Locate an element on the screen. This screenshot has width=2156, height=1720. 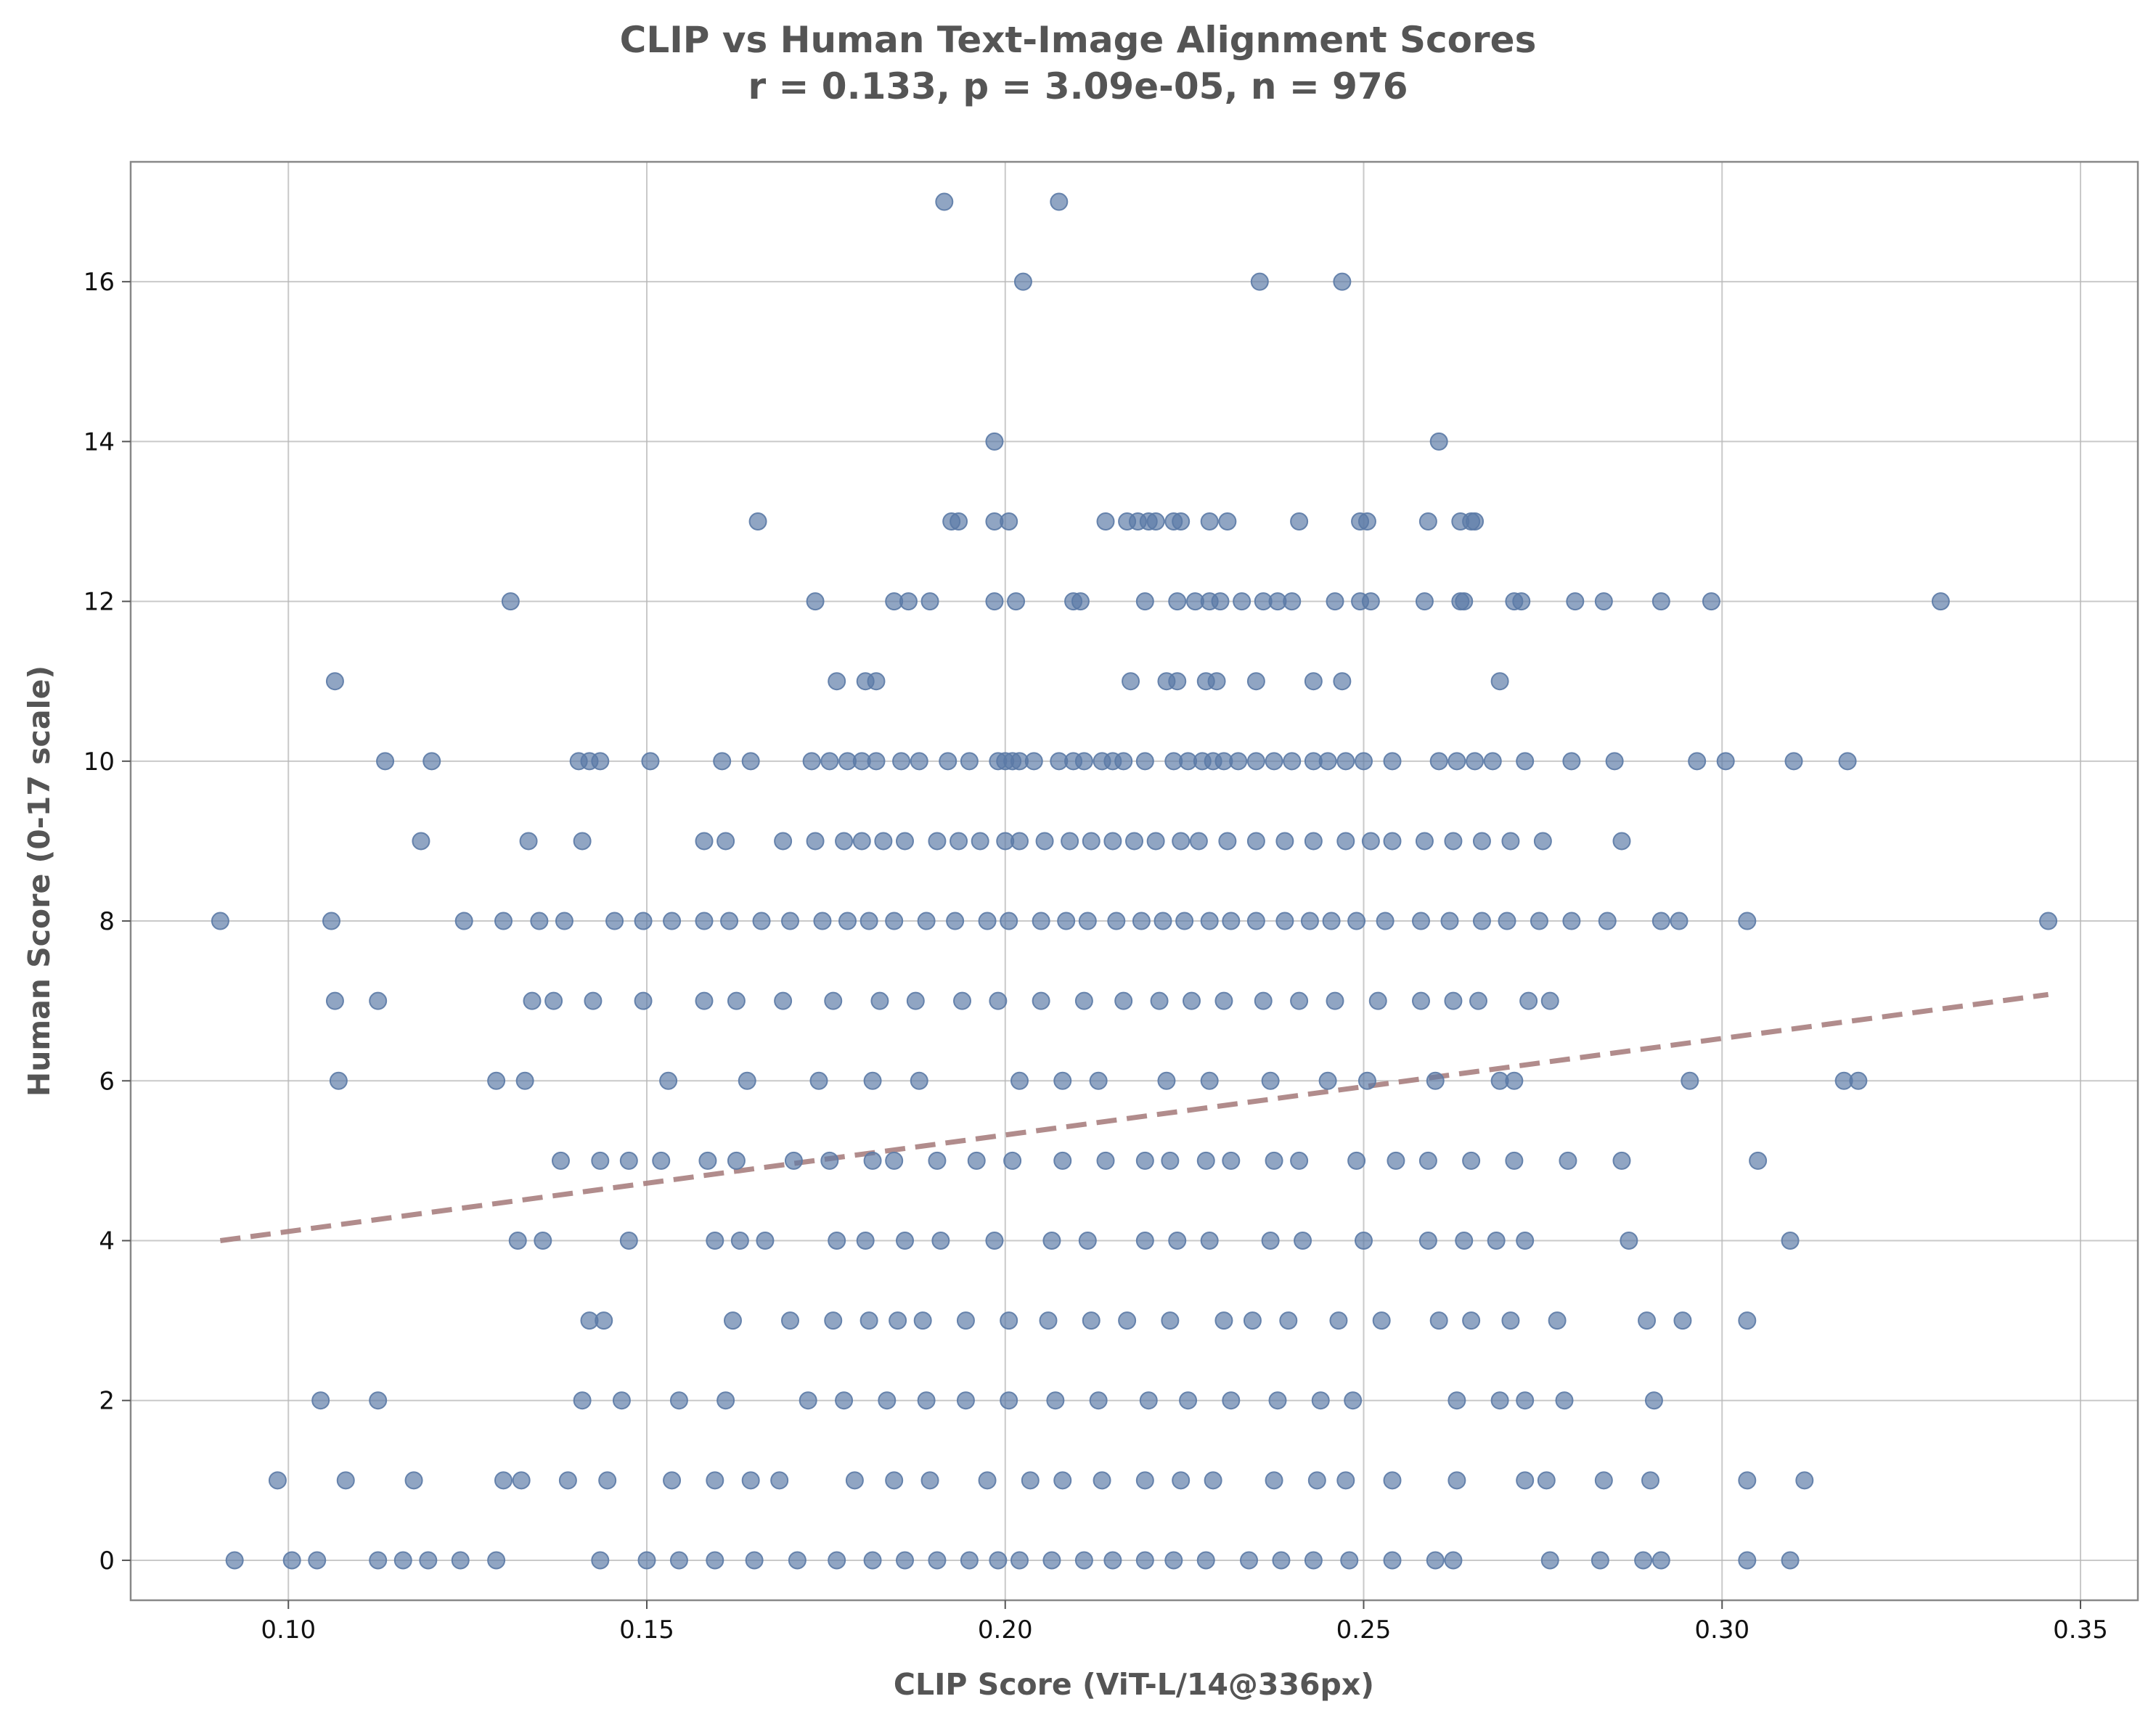
y-tick-label: 6 is located at coordinates (107, 1081).